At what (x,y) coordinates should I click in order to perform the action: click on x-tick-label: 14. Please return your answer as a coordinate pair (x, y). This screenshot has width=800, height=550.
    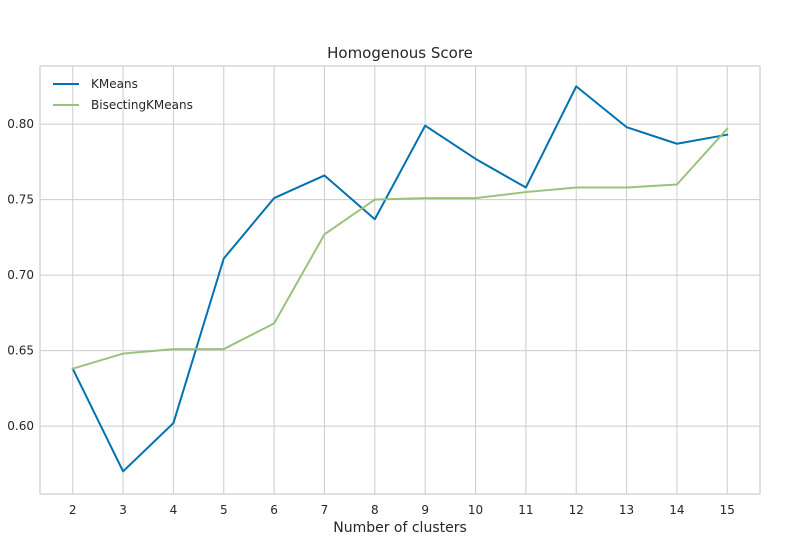
    Looking at the image, I should click on (676, 510).